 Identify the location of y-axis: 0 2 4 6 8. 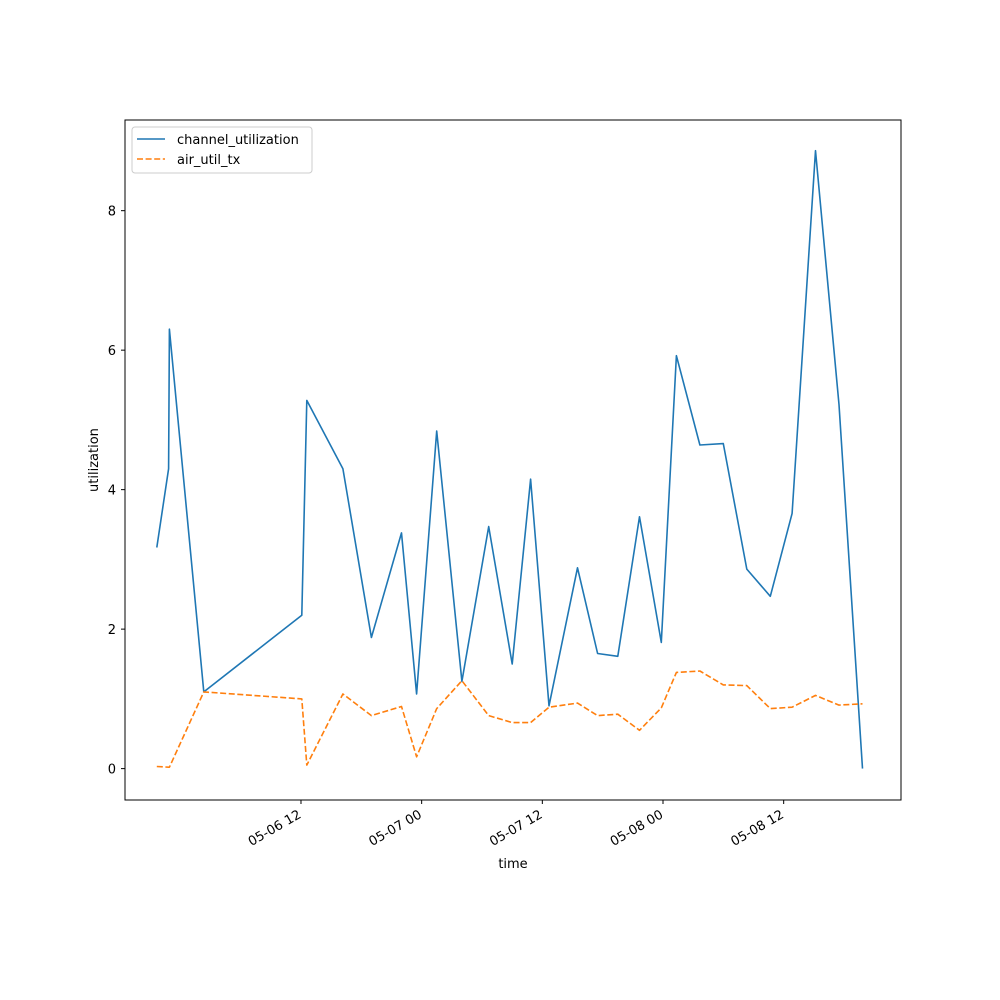
(116, 491).